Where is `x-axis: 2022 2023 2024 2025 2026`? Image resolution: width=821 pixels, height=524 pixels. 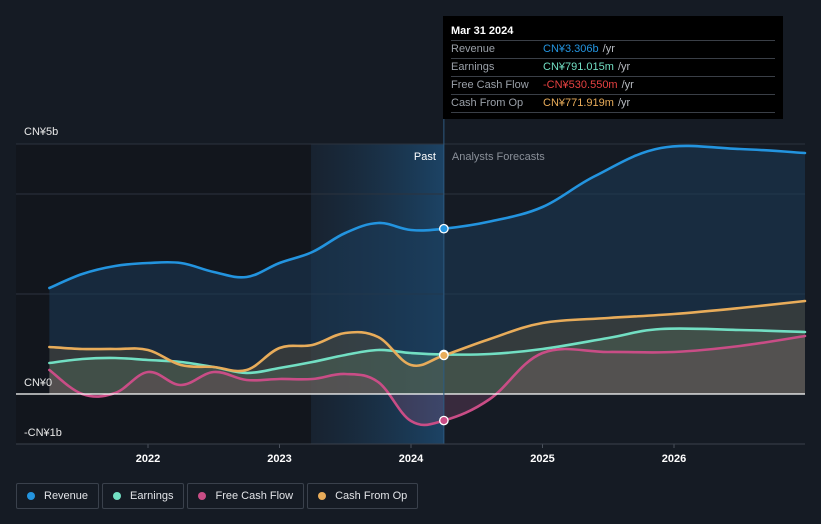 x-axis: 2022 2023 2024 2025 2026 is located at coordinates (410, 454).